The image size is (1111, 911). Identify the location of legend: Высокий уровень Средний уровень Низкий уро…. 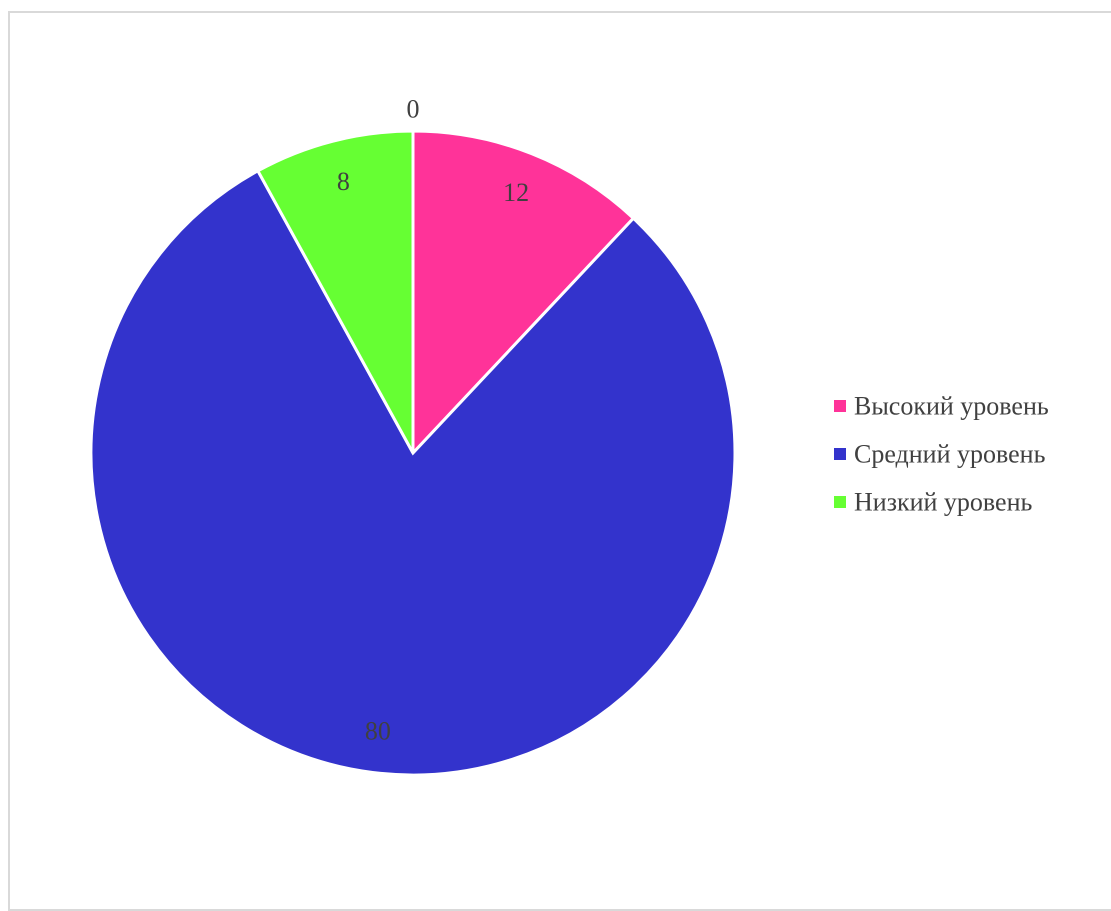
(941, 454).